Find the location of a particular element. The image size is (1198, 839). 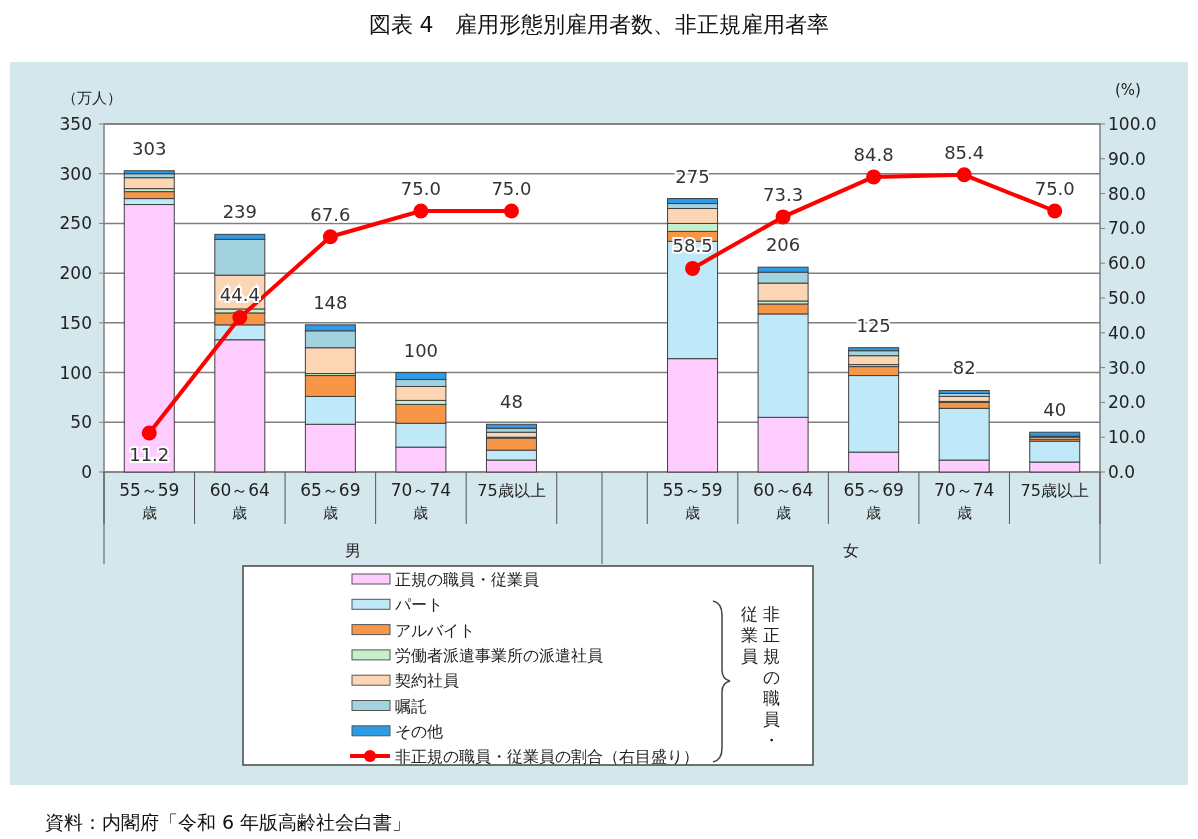

legend-label: 正規の職員・従業員 is located at coordinates (467, 579).